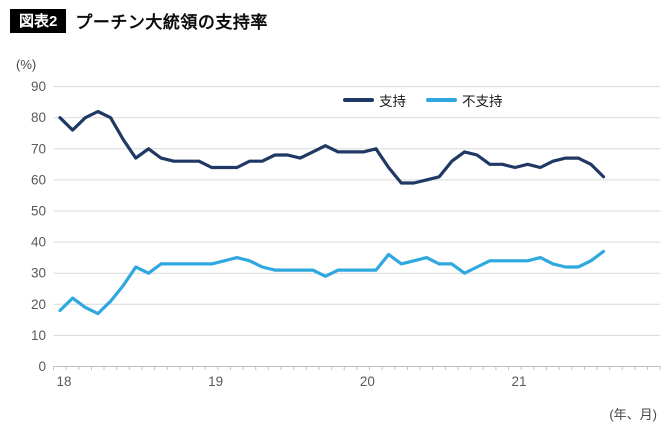 This screenshot has width=670, height=432. I want to click on y-tick-label: 80, so click(38, 117).